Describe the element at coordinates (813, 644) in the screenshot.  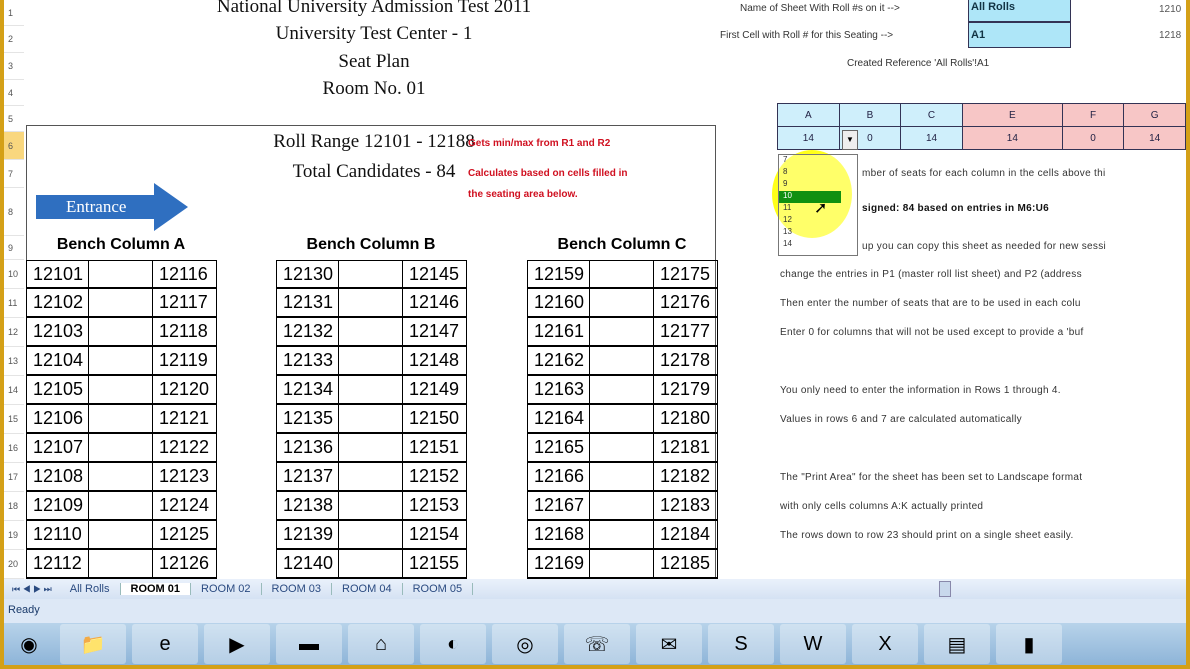
I see `word-icon: W` at that location.